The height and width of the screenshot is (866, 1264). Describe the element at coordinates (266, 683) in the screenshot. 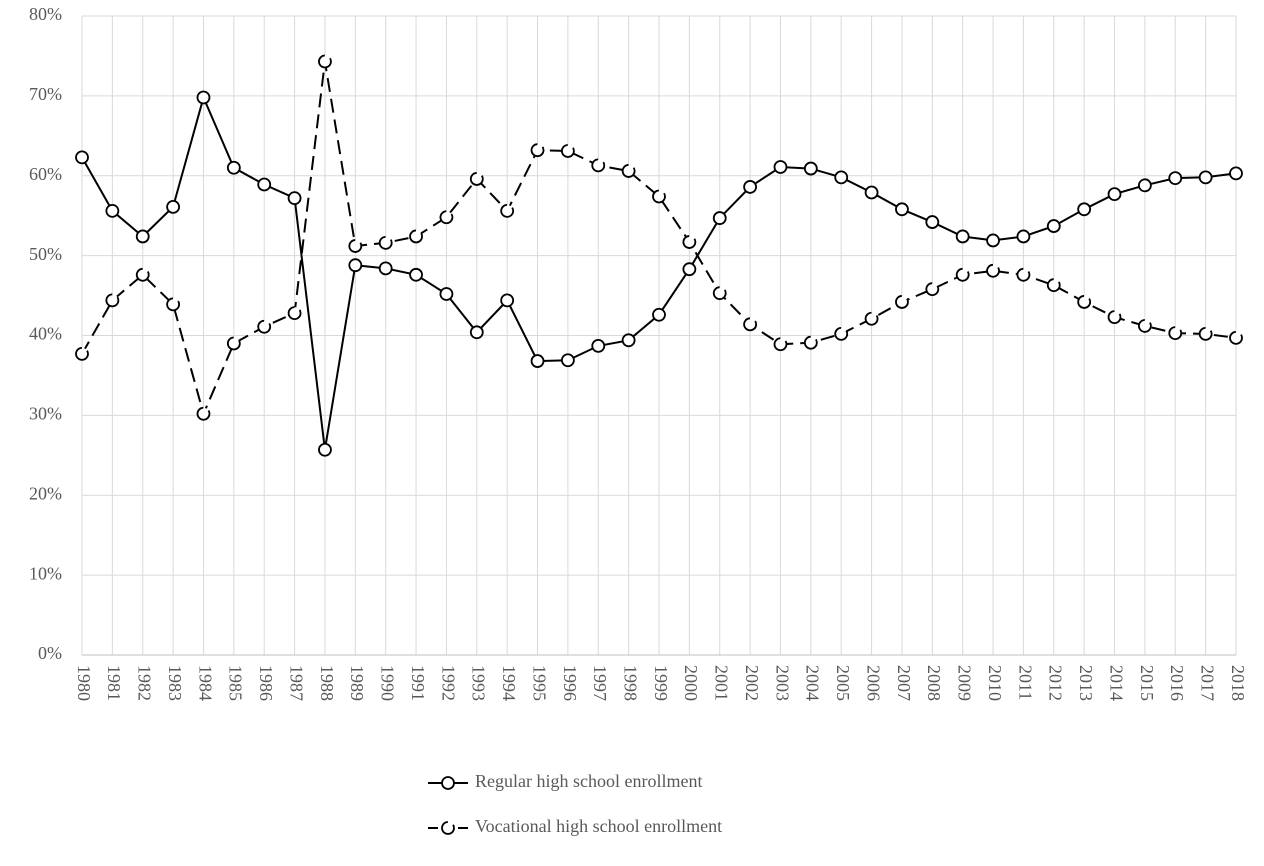

I see `x-tick-label: 1986` at that location.